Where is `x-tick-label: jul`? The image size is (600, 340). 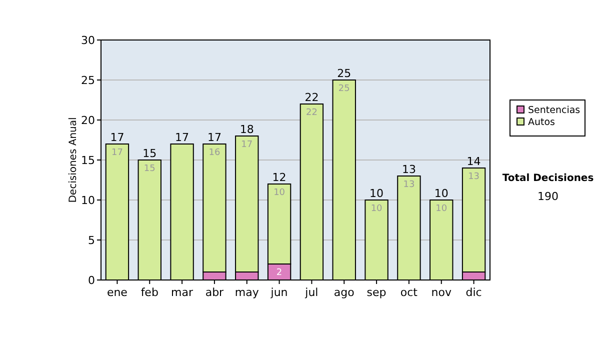
x-tick-label: jul is located at coordinates (311, 292).